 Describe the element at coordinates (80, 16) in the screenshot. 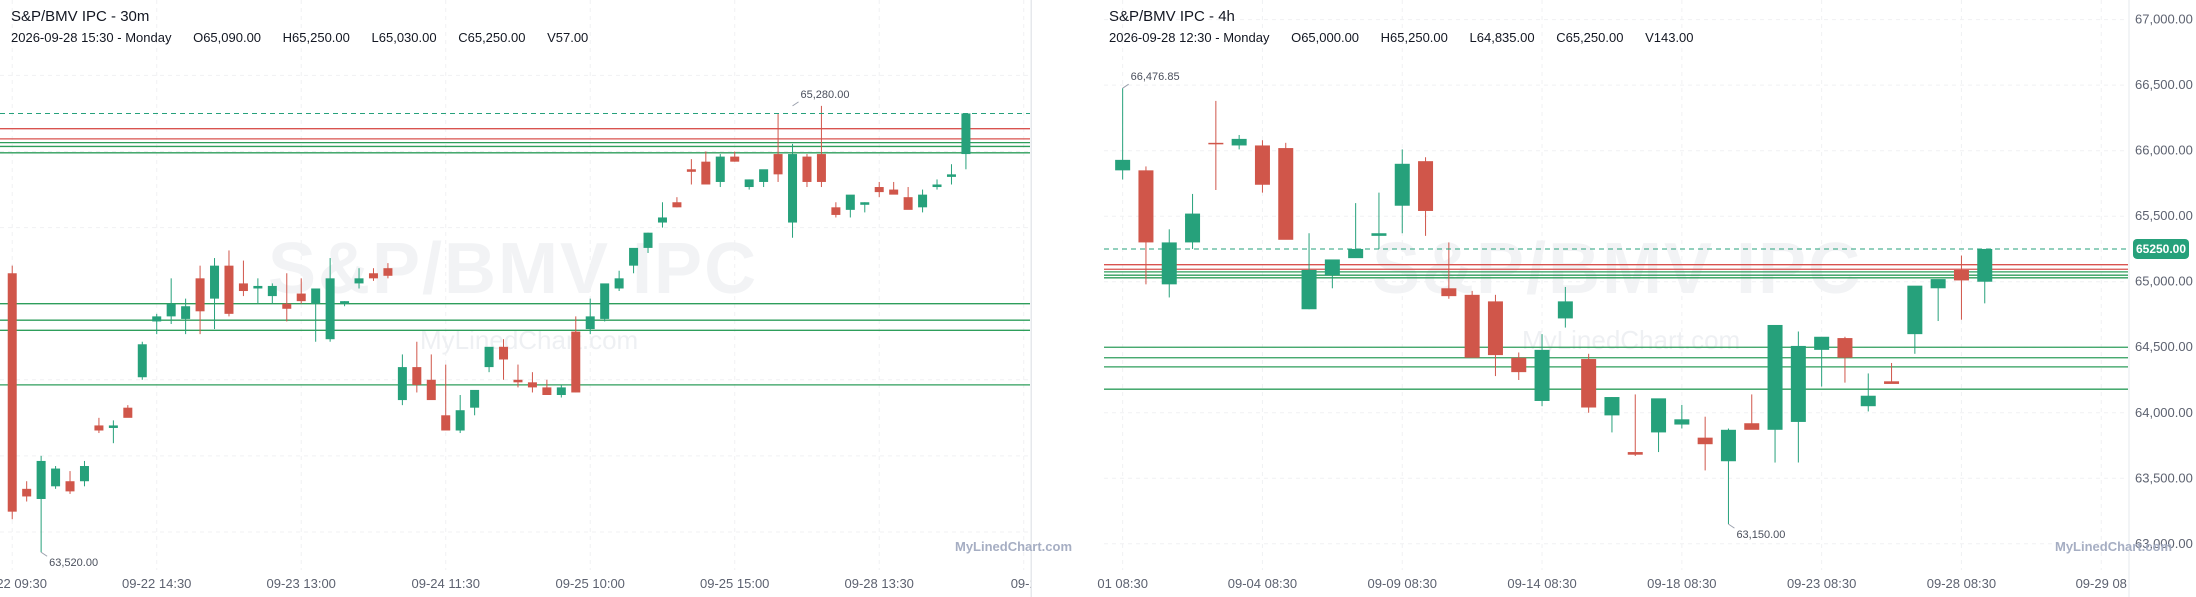

I see `chart-title: S&P/BMV IPC - 30m` at that location.